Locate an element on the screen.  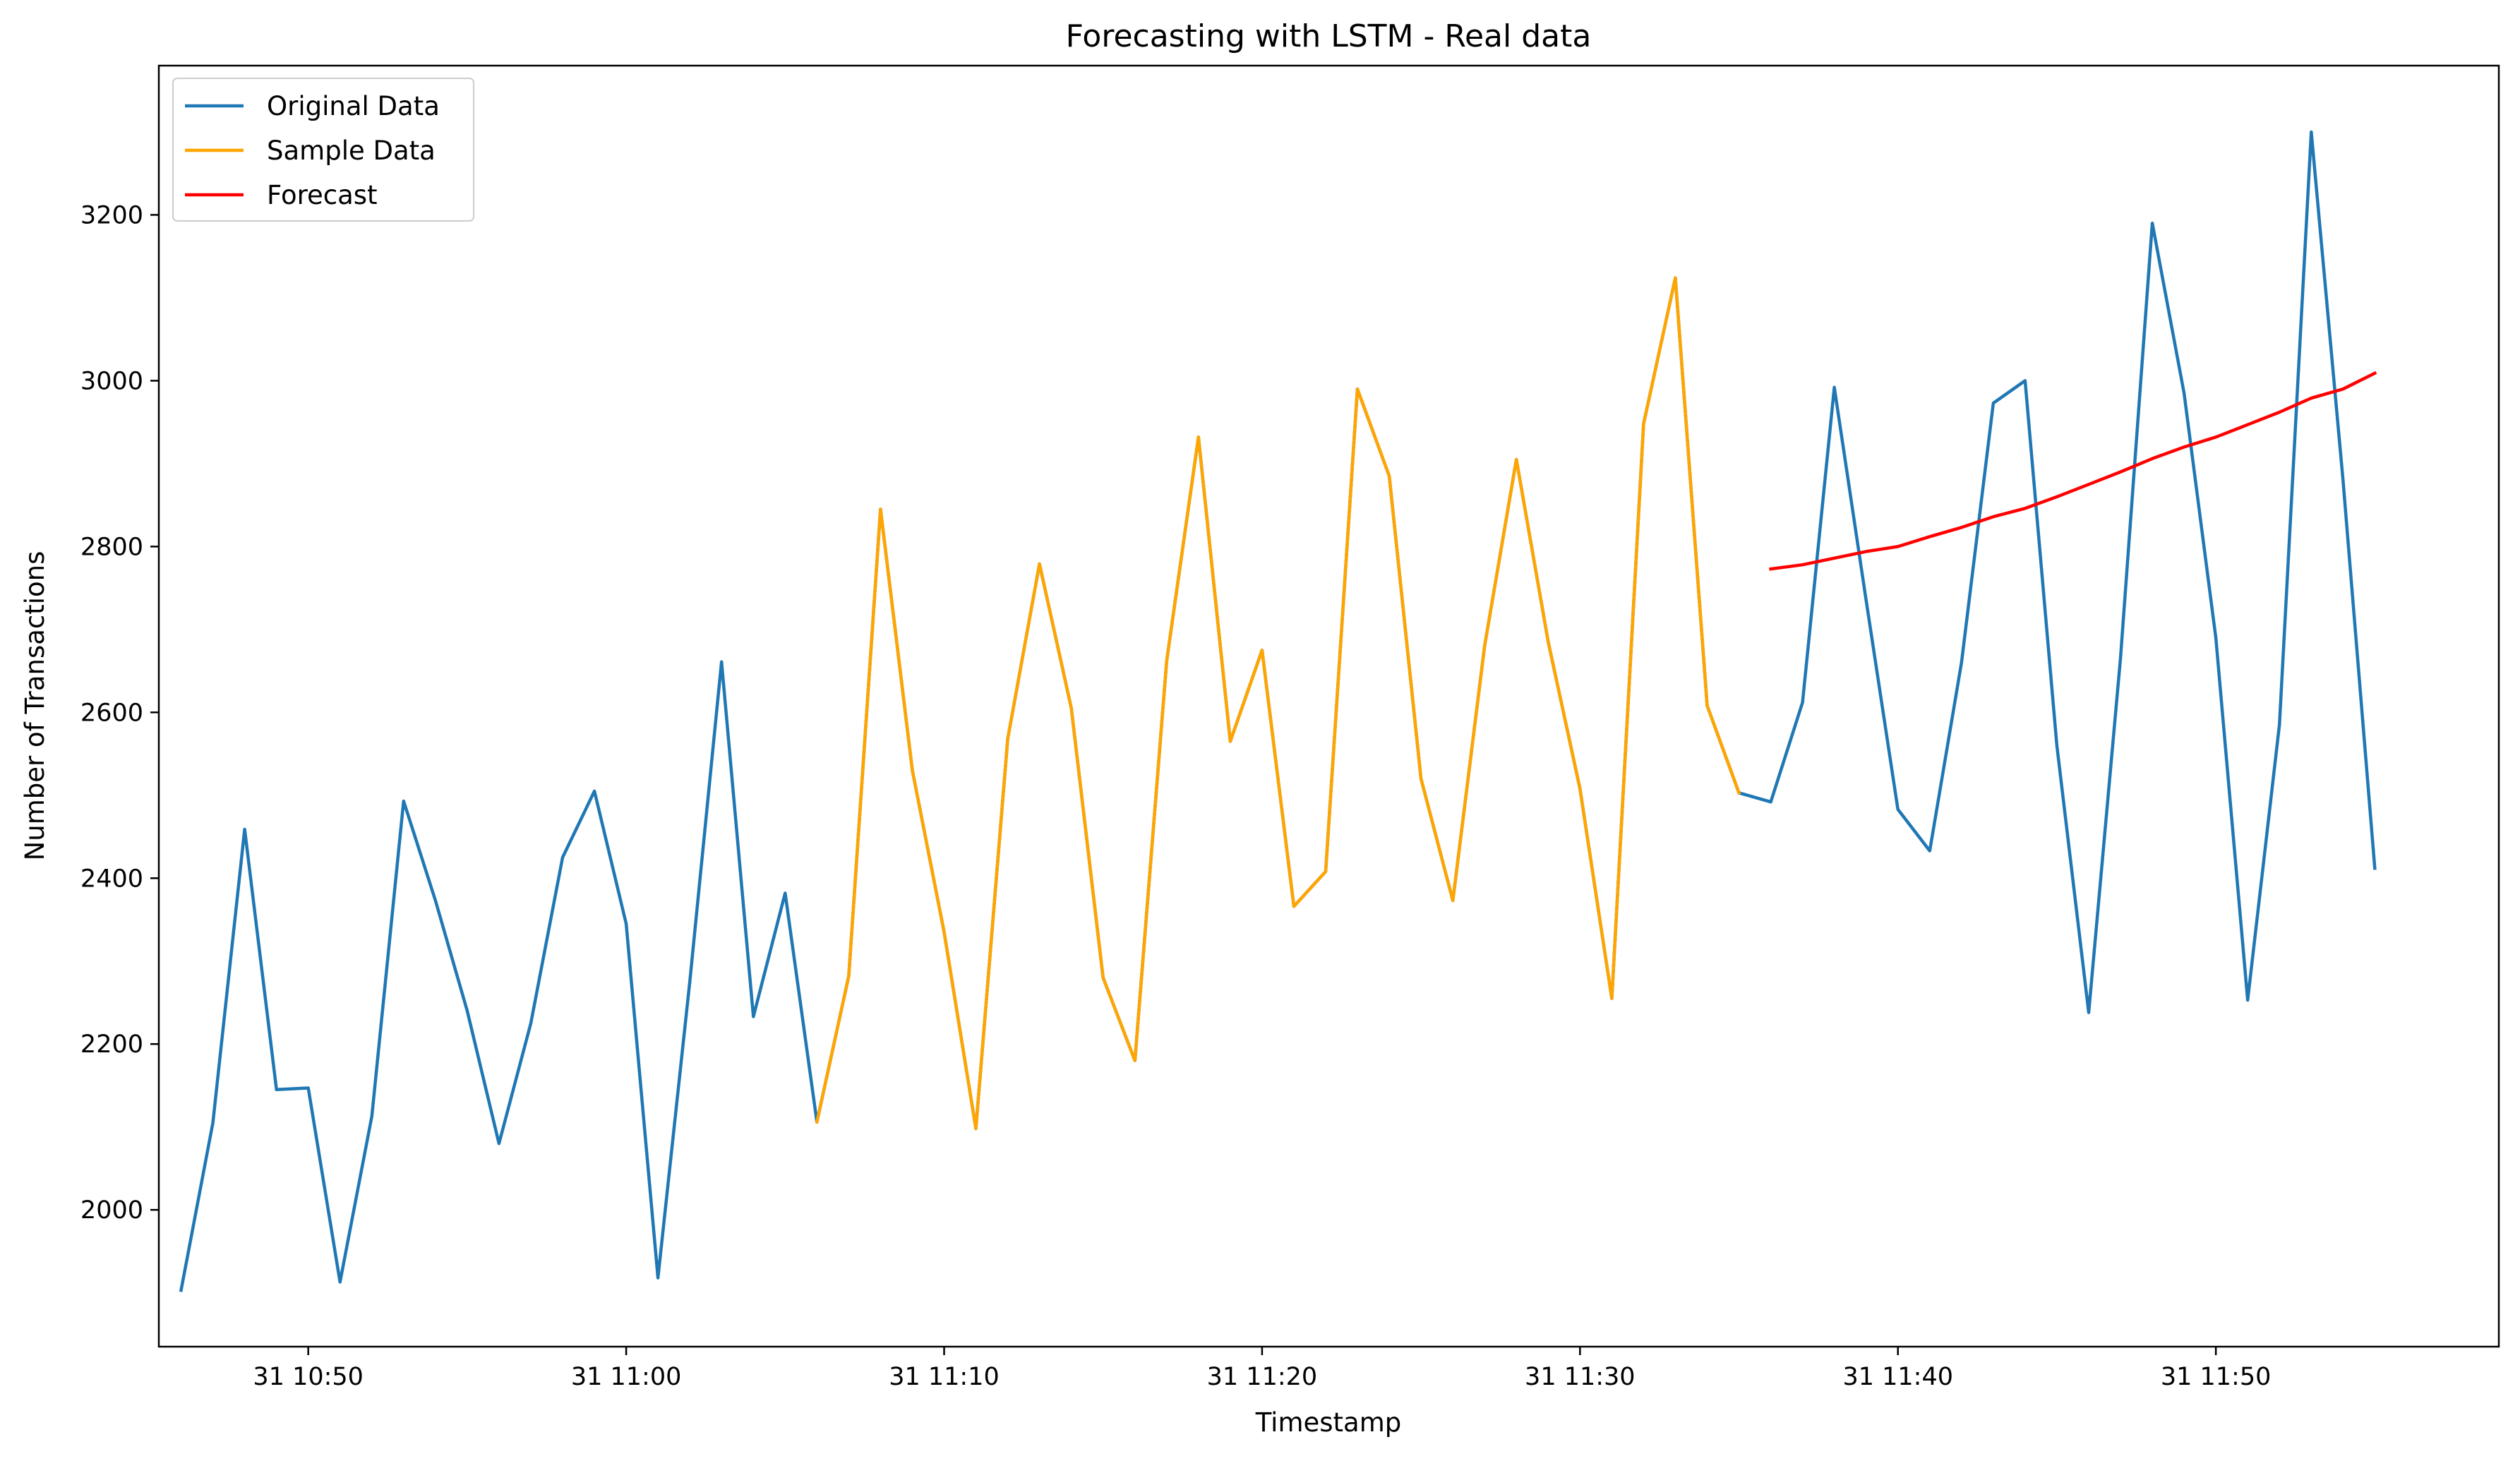
x-tick-label: 31 11:10 is located at coordinates (945, 1377).